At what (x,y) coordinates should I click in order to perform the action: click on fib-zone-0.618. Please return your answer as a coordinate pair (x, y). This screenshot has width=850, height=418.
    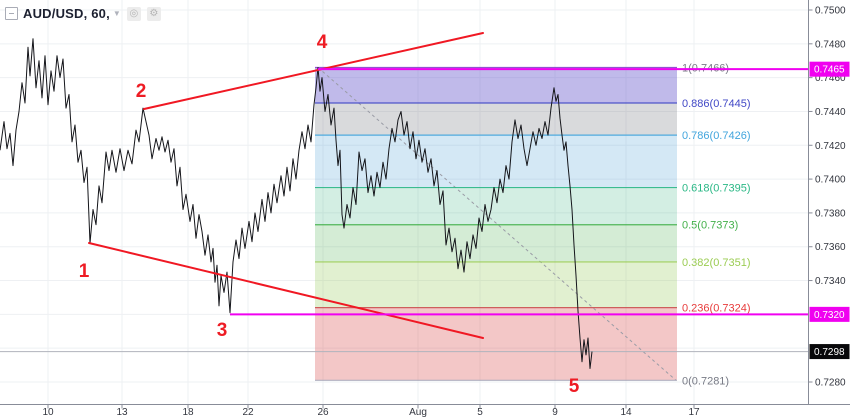
    Looking at the image, I should click on (496, 206).